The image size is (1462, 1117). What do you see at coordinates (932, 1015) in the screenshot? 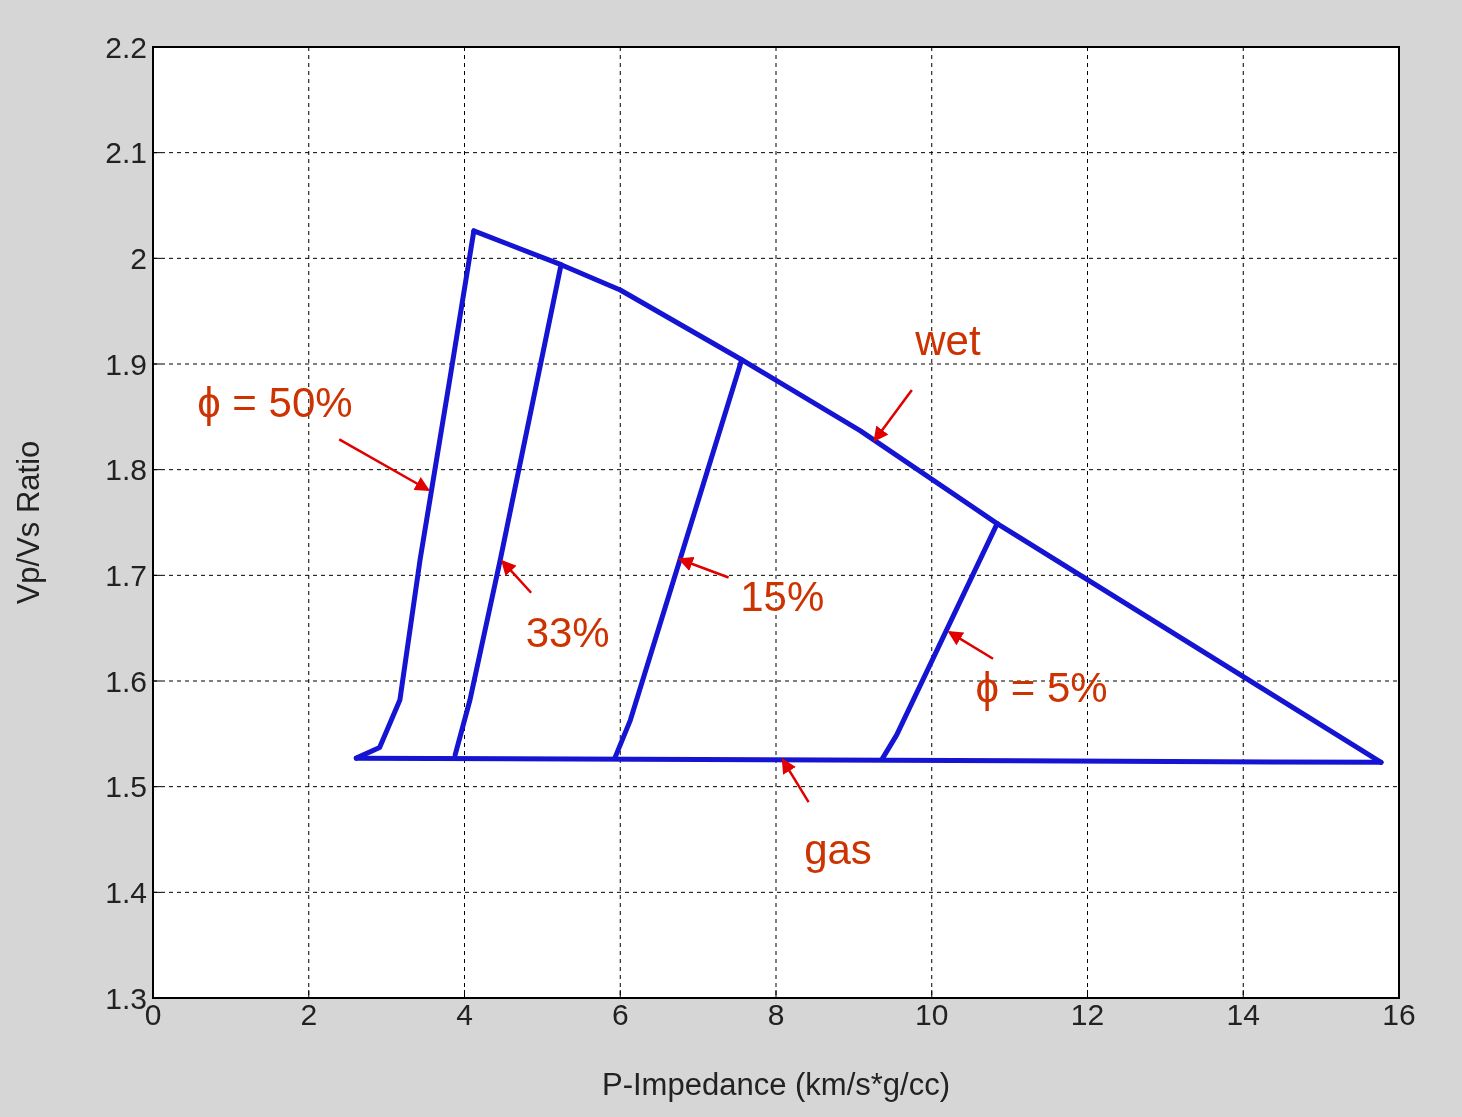
I see `x-tick-label: 10` at bounding box center [932, 1015].